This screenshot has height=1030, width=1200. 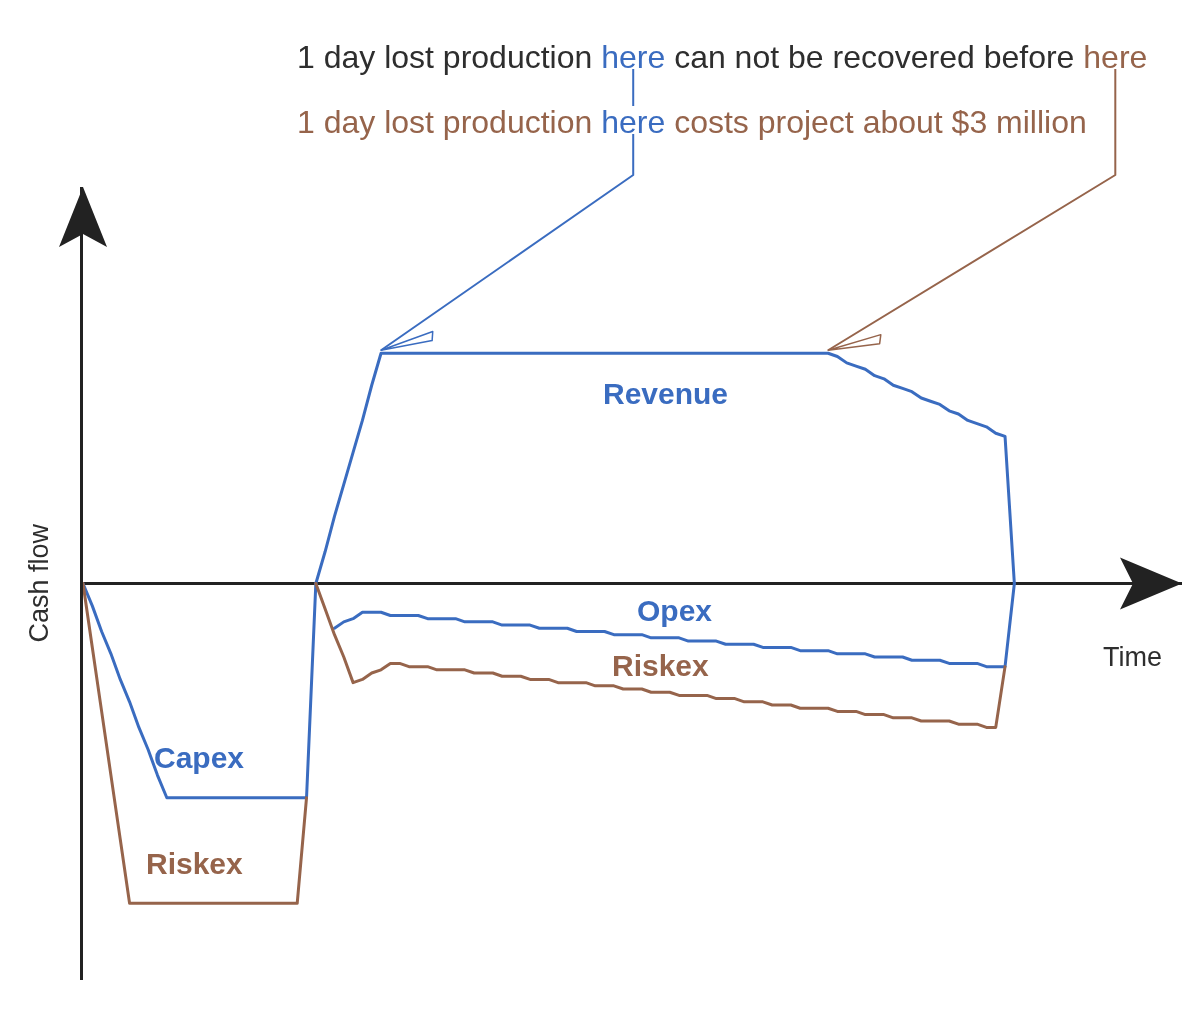 I want to click on x-axis-title: Time, so click(x=1132, y=657).